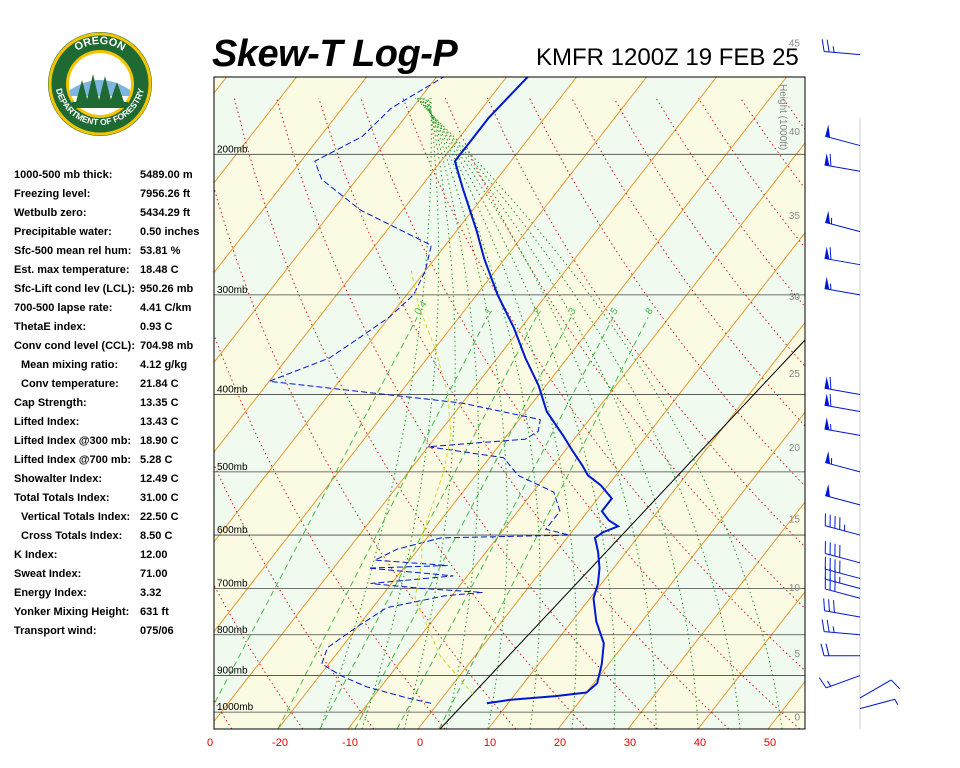 The image size is (960, 768). Describe the element at coordinates (466, 413) in the screenshot. I see `moist-adiabat` at that location.